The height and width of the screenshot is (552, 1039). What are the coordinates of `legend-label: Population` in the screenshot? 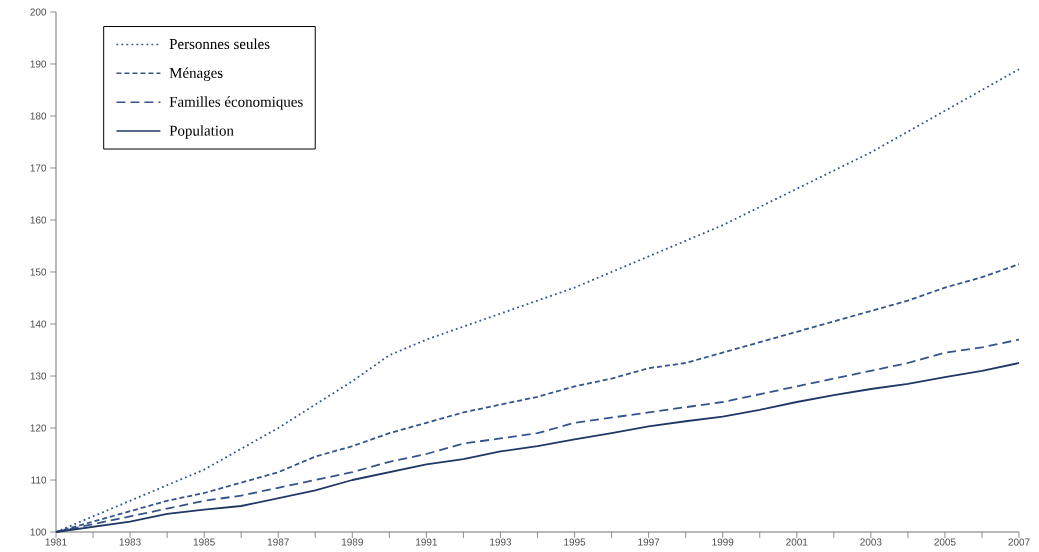 It's located at (201, 132).